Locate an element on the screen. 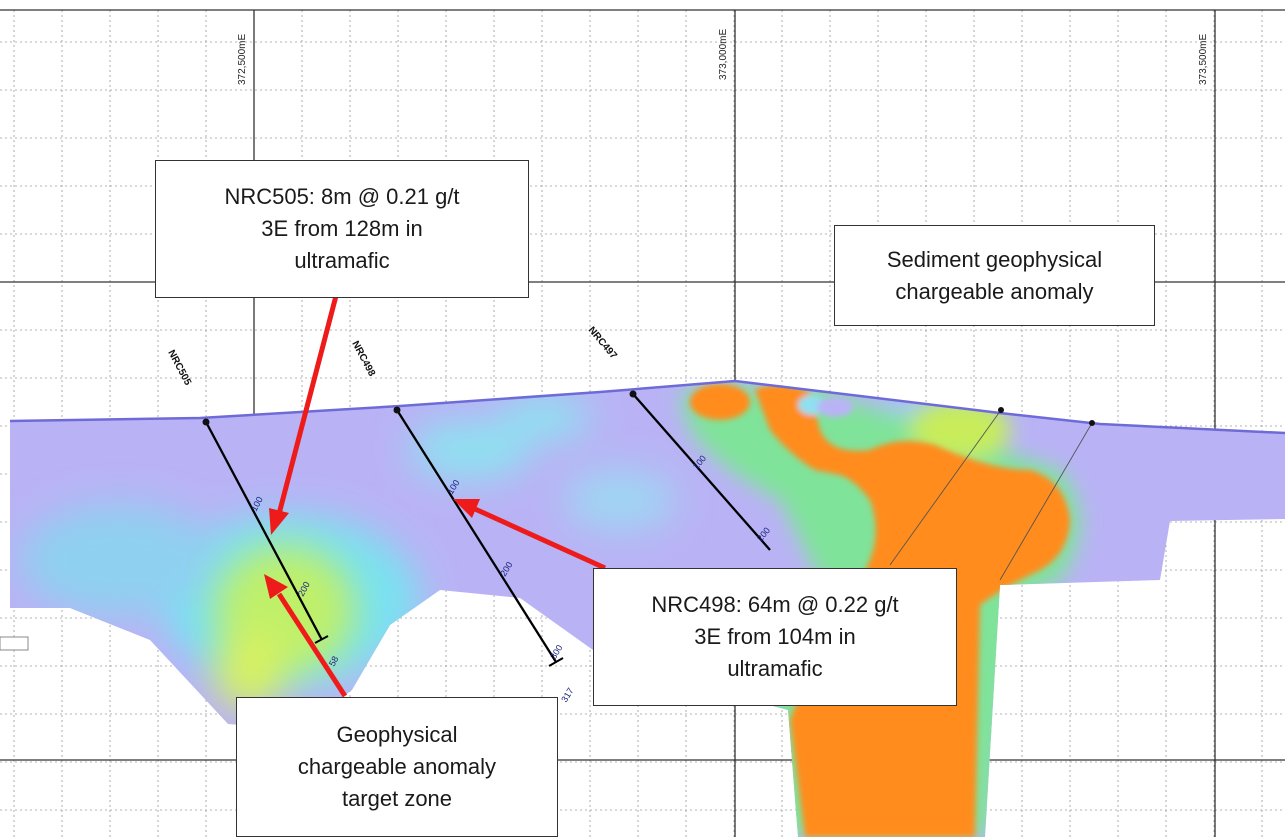 This screenshot has height=837, width=1285. drillhole-nrc505-label: NRC505 is located at coordinates (179, 367).